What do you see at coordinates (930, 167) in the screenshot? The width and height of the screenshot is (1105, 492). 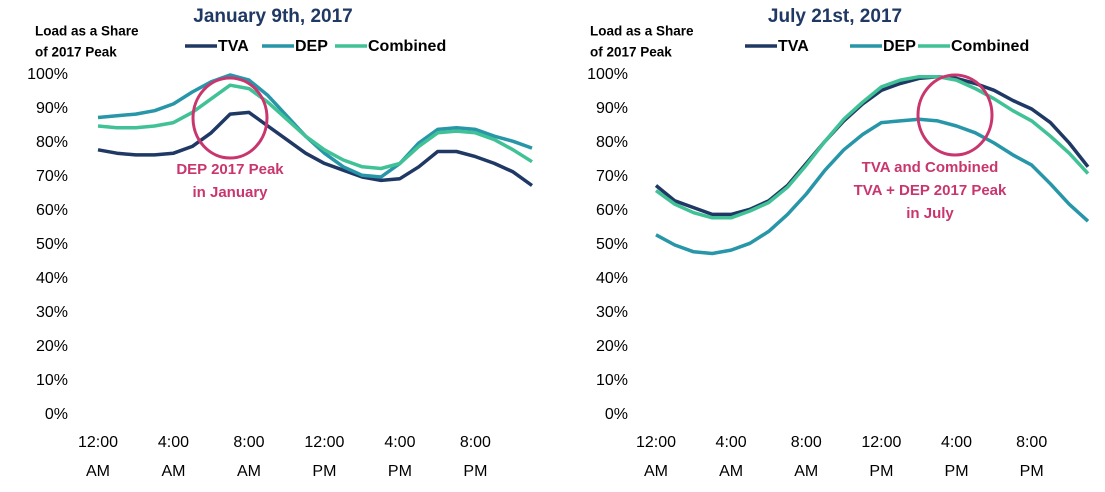 I see `annotation: TVA and Combined` at bounding box center [930, 167].